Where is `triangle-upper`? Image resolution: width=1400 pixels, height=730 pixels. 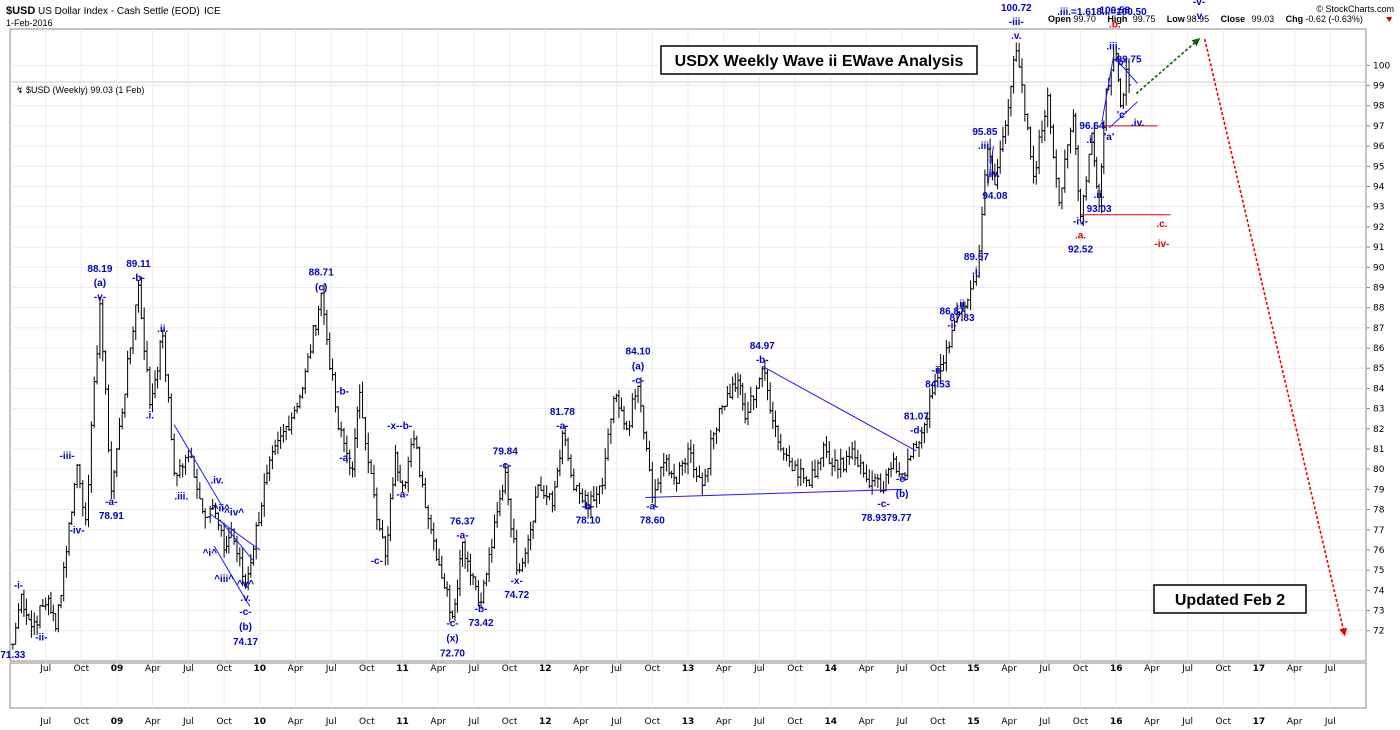 triangle-upper is located at coordinates (839, 408).